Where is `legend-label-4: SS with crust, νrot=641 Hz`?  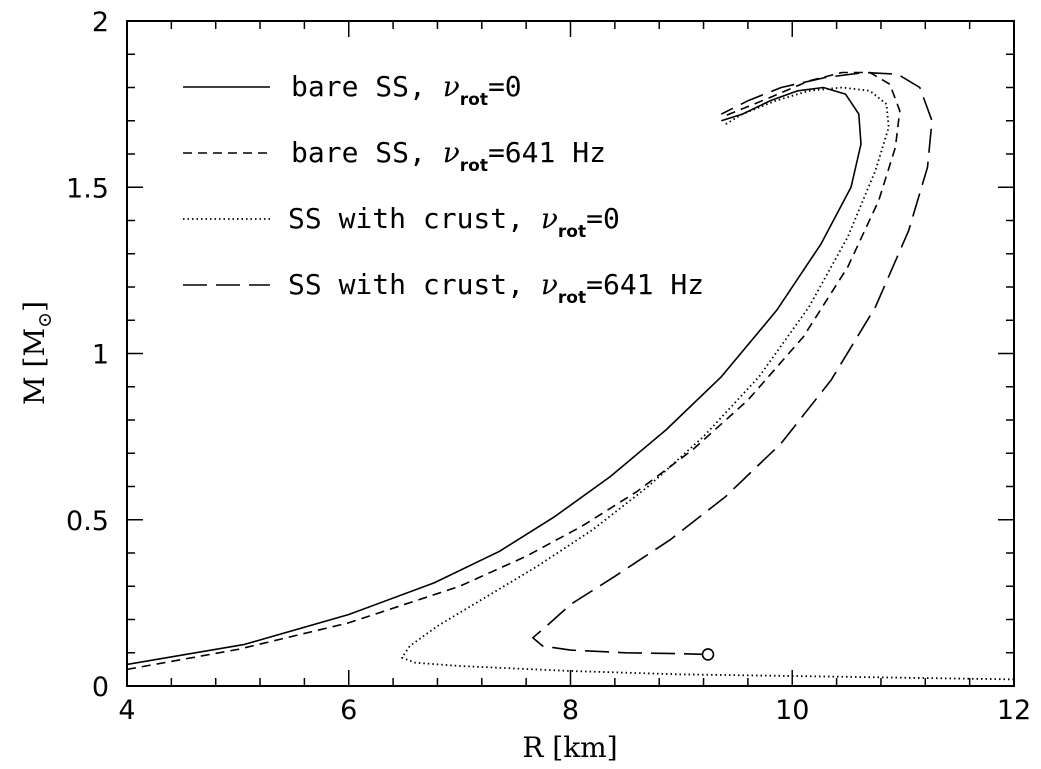 legend-label-4: SS with crust, νrot=641 Hz is located at coordinates (496, 288).